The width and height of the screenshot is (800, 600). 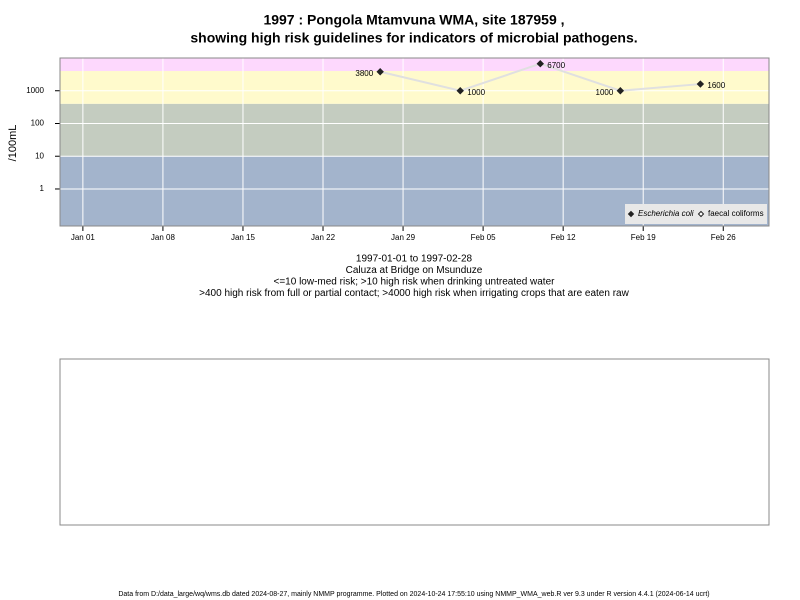 What do you see at coordinates (243, 237) in the screenshot?
I see `x-tick-label: Jan 15` at bounding box center [243, 237].